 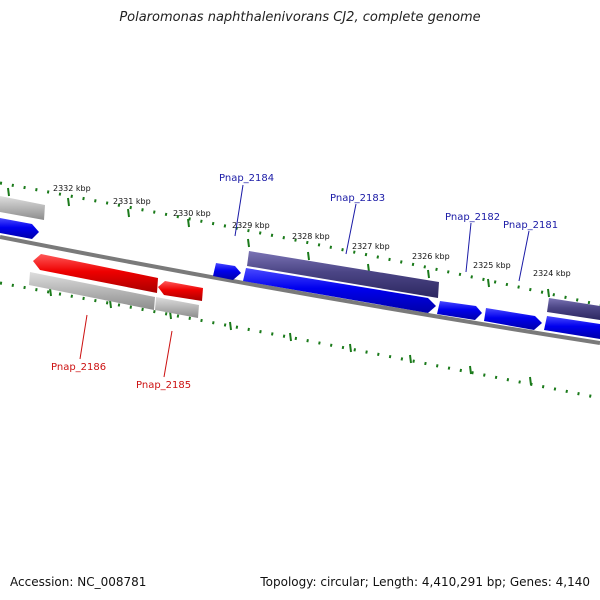 I want to click on accession-text: Accession: NC_008781, so click(x=78, y=582).